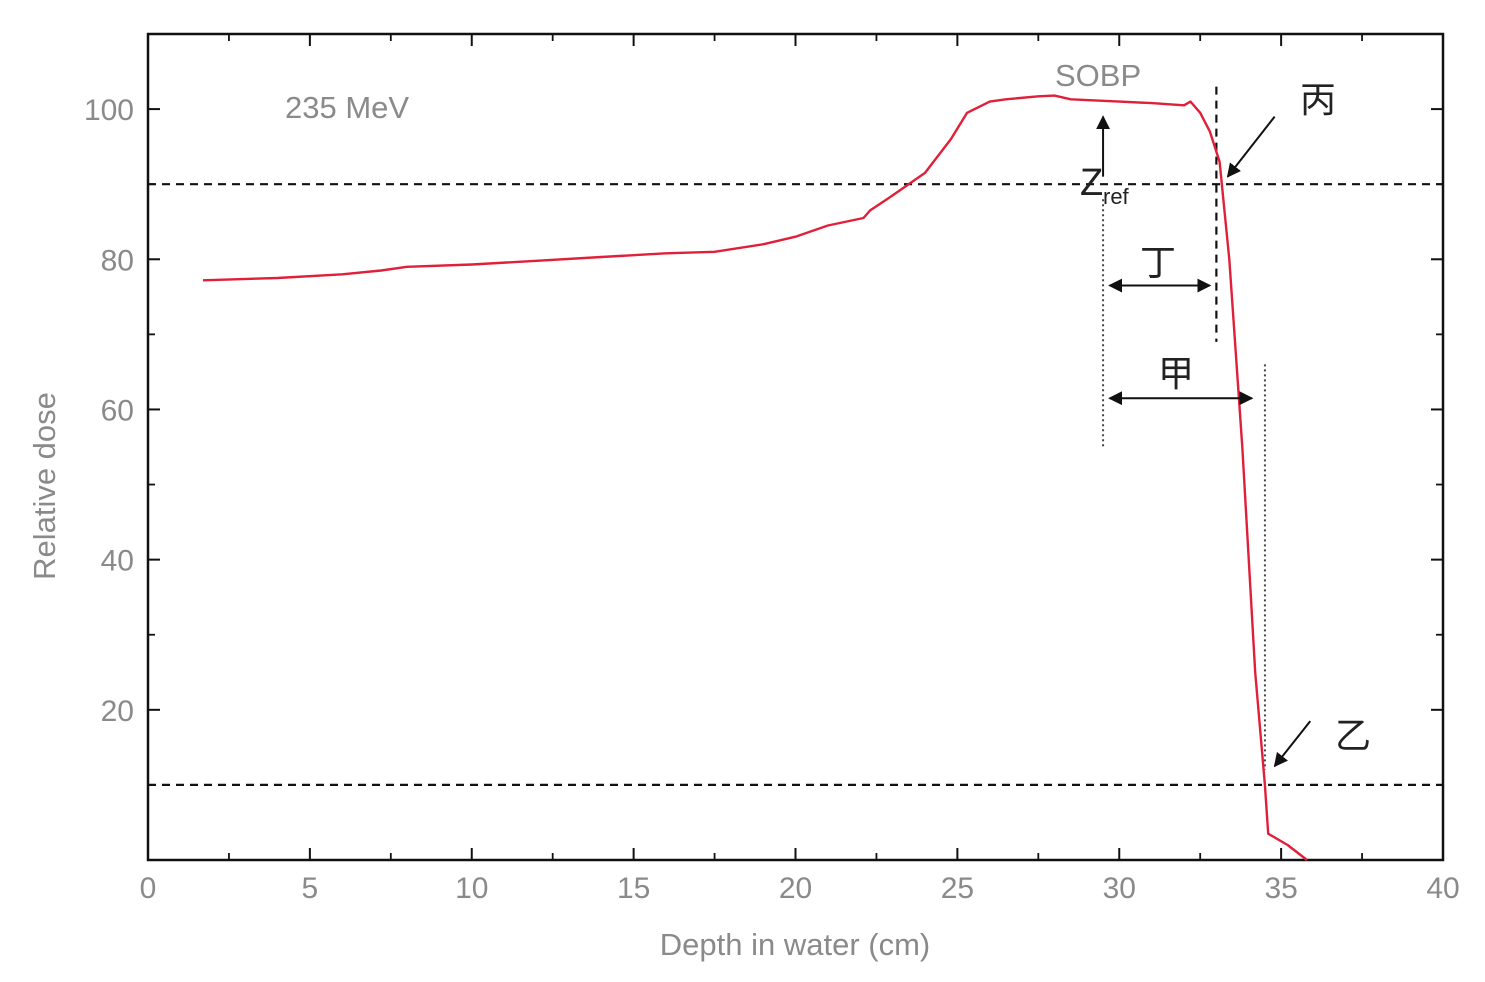 The image size is (1485, 982). What do you see at coordinates (795, 888) in the screenshot?
I see `x-tick-label: 20` at bounding box center [795, 888].